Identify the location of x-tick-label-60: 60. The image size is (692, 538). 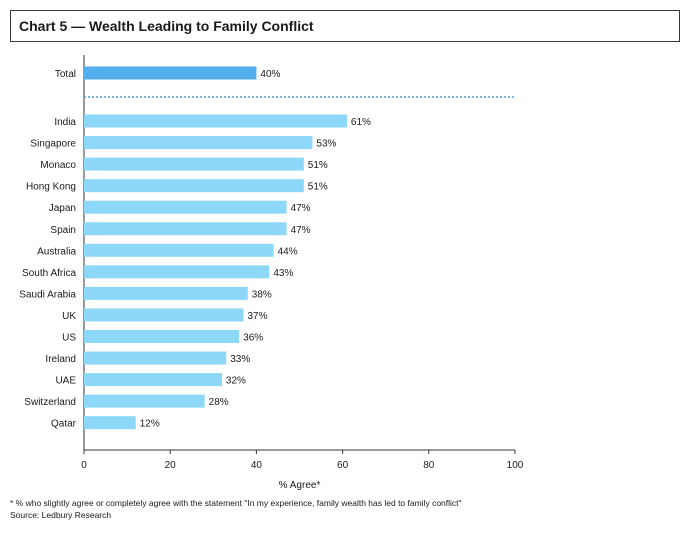
(343, 465).